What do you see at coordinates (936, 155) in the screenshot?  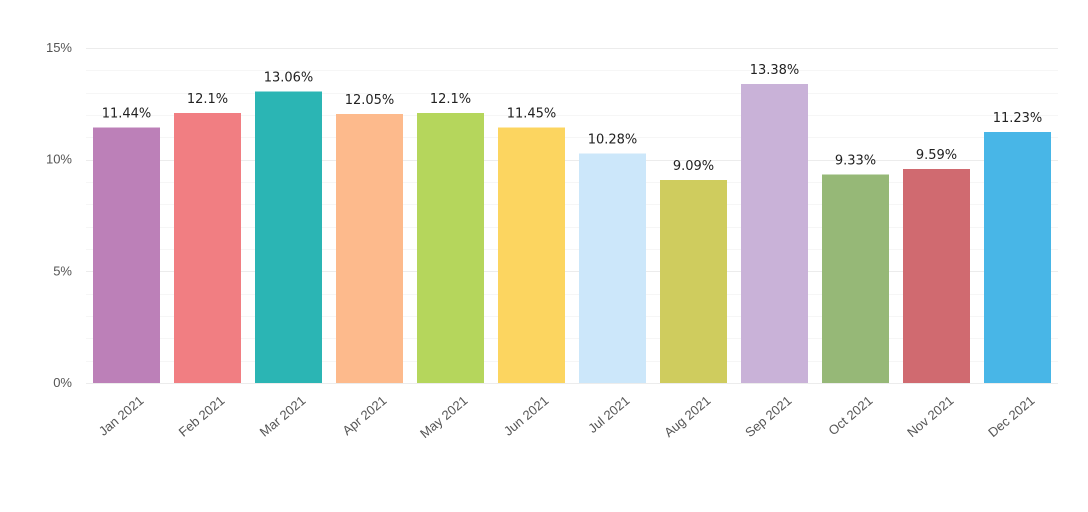 I see `data-label: 9.59%` at bounding box center [936, 155].